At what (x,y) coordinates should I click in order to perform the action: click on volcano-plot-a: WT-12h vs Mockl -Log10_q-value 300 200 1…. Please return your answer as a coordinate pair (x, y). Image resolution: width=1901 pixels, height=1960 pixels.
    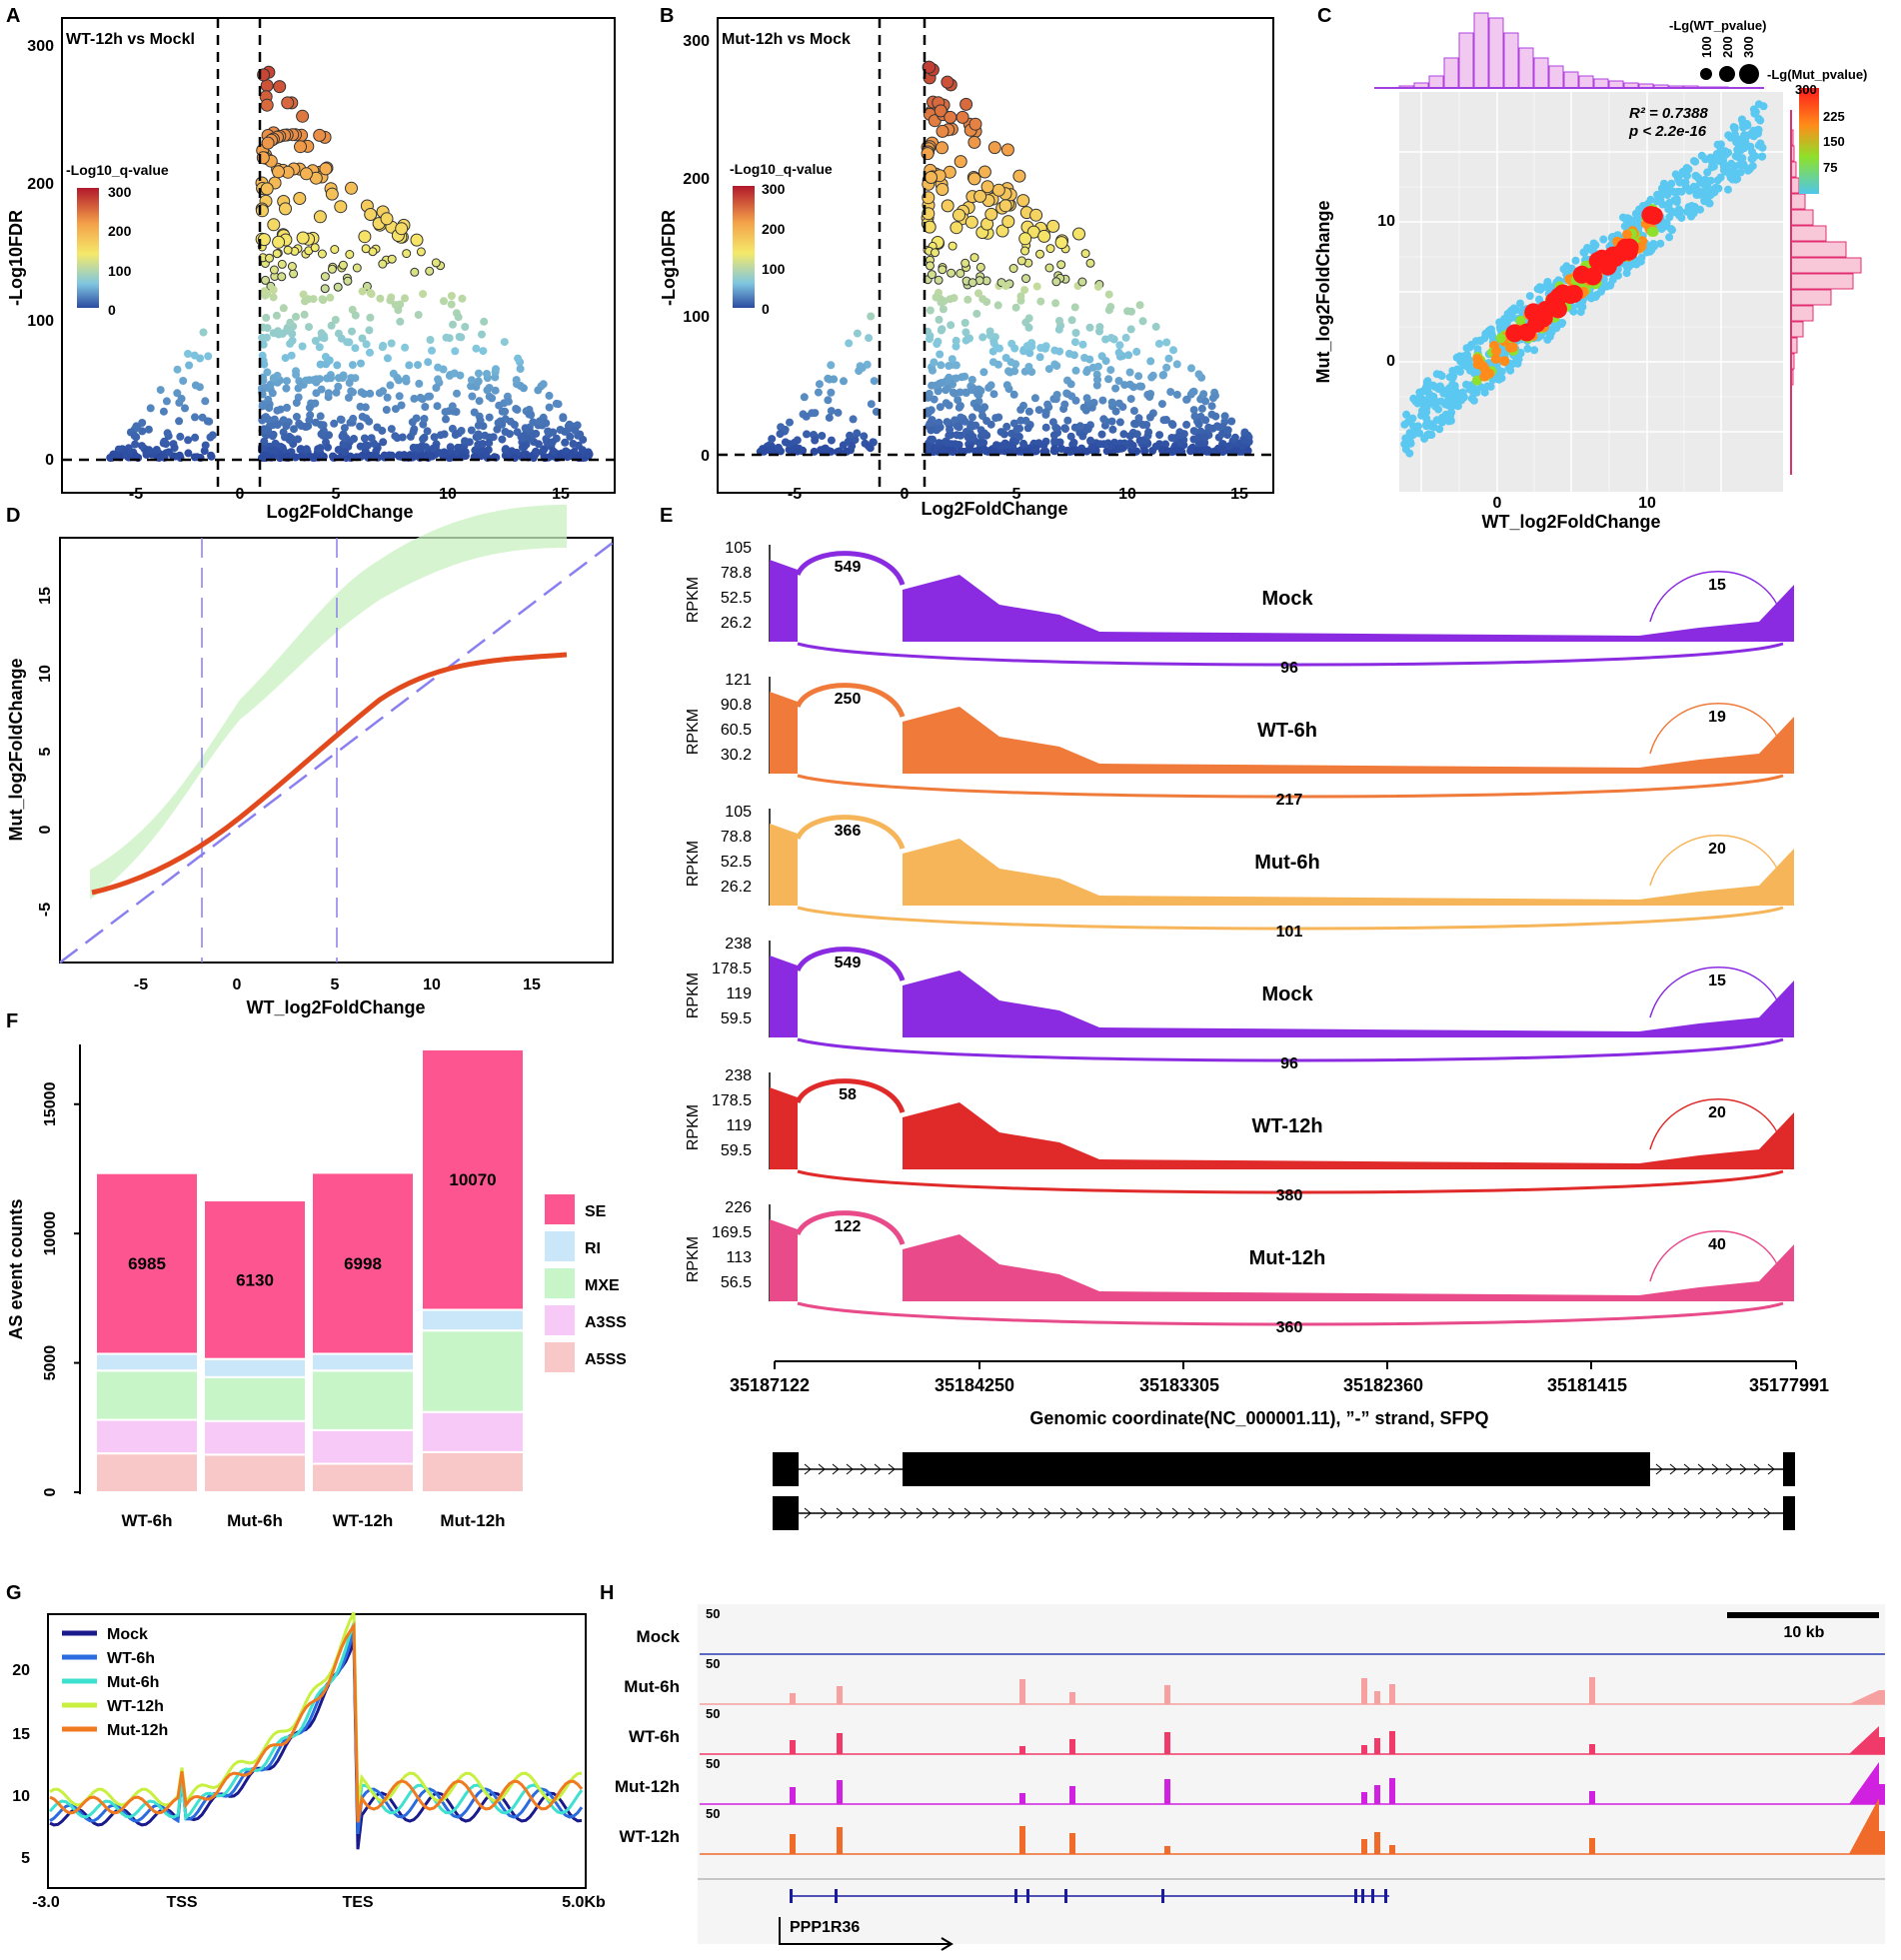
    Looking at the image, I should click on (311, 269).